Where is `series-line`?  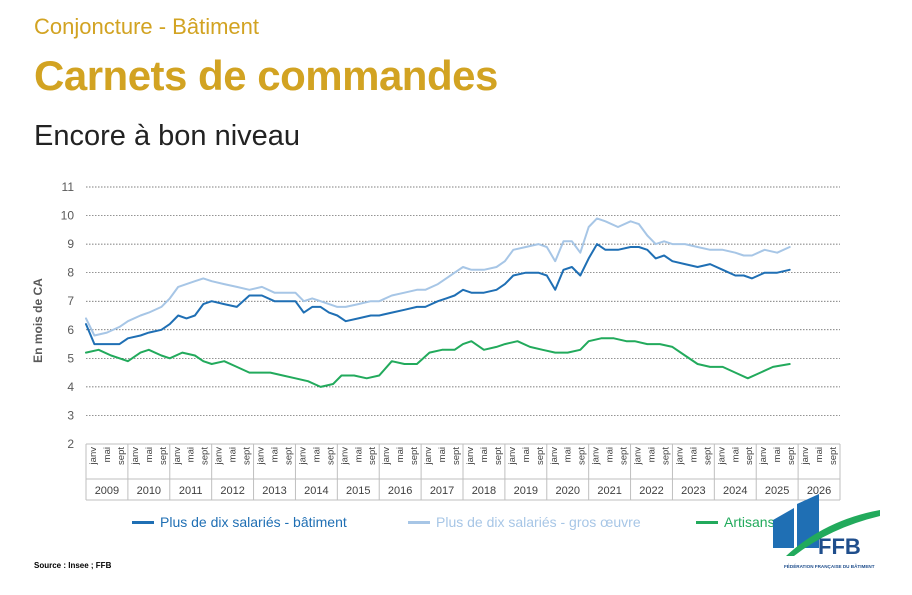
series-line is located at coordinates (438, 294).